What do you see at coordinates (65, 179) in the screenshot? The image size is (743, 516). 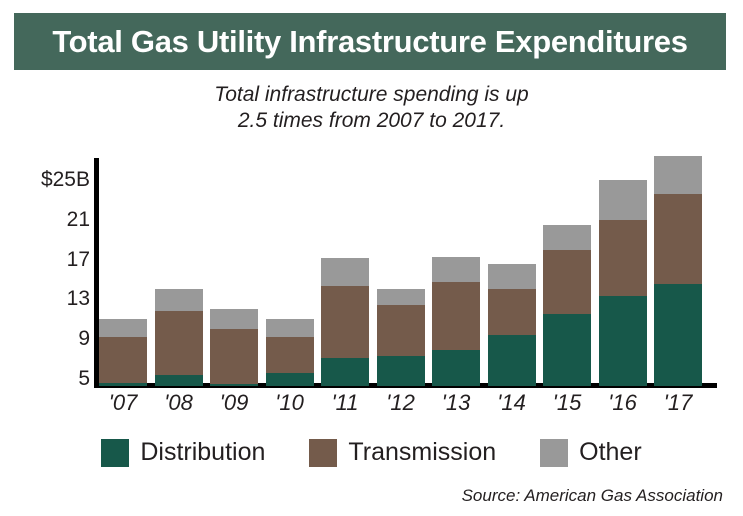 I see `y-axis-tick-label: $25B` at bounding box center [65, 179].